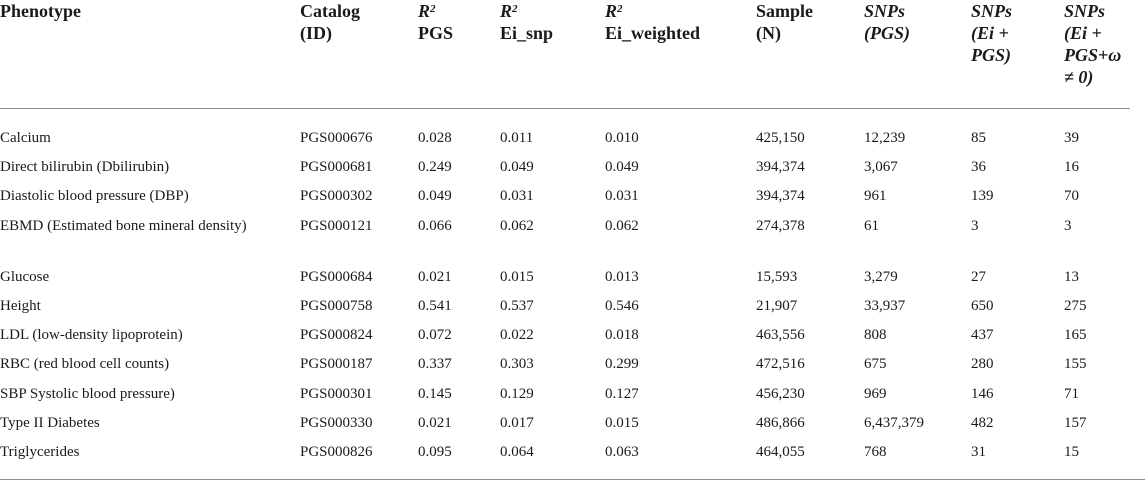  Describe the element at coordinates (875, 196) in the screenshot. I see `cell-snps-pgs: 961` at that location.